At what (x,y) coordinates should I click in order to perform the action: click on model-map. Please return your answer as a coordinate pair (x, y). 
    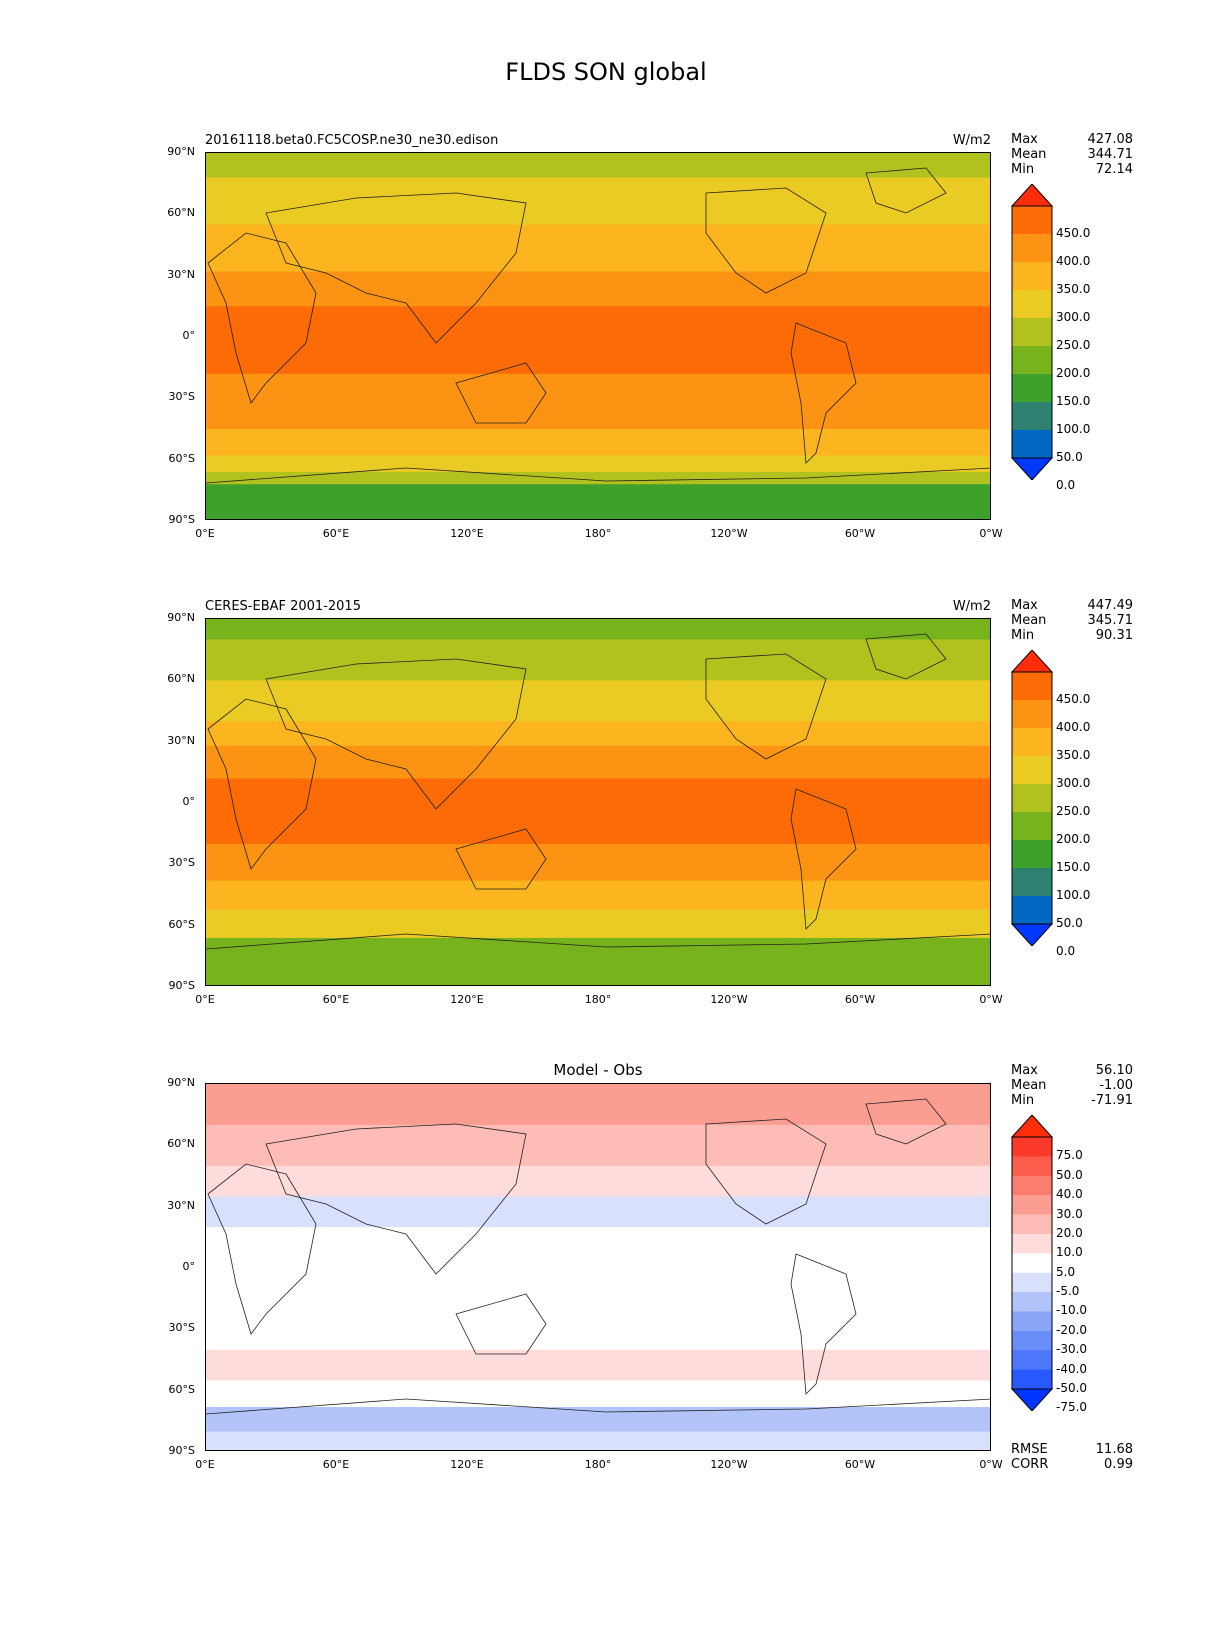
    Looking at the image, I should click on (598, 336).